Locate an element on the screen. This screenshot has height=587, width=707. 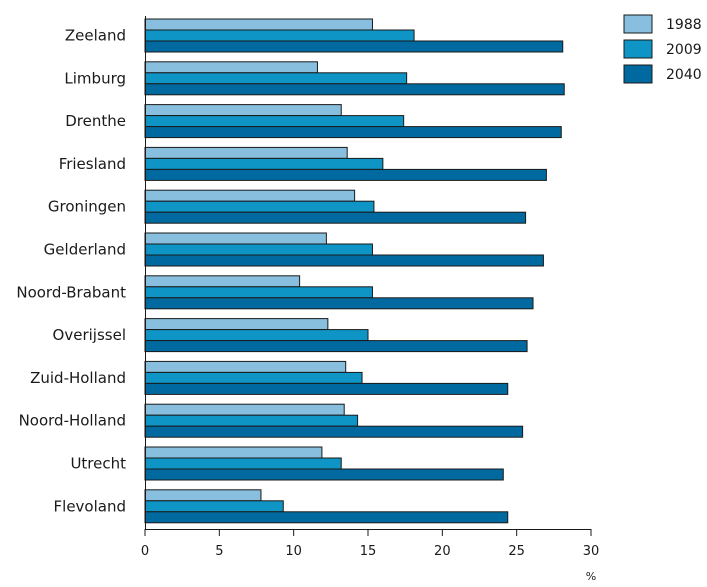
category-label: Gelderland is located at coordinates (85, 250).